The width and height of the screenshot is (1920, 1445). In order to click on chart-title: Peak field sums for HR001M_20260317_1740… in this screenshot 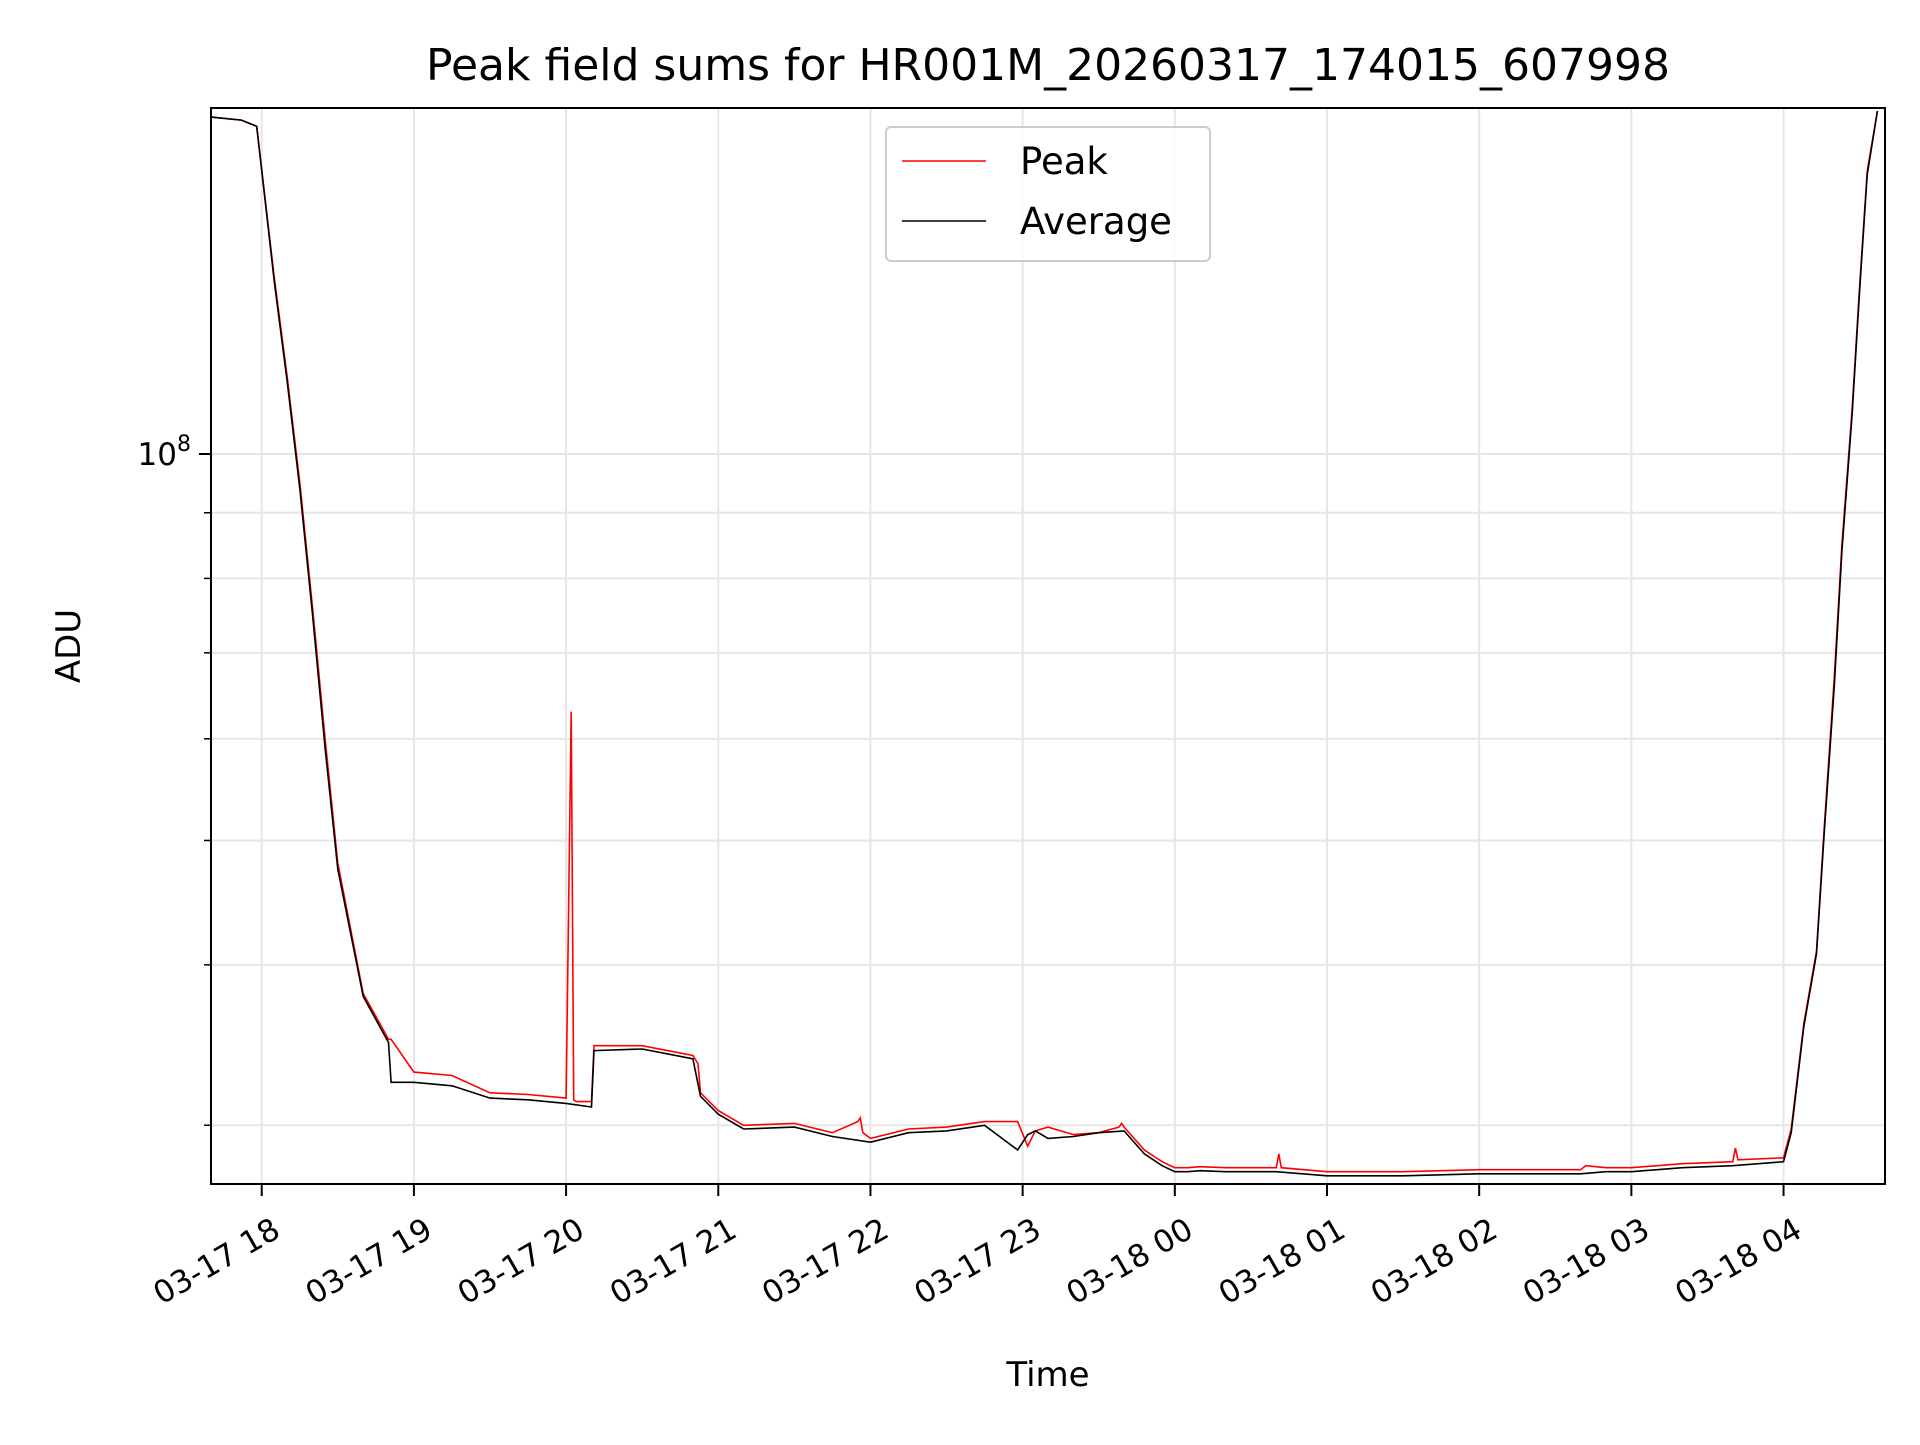, I will do `click(1048, 65)`.